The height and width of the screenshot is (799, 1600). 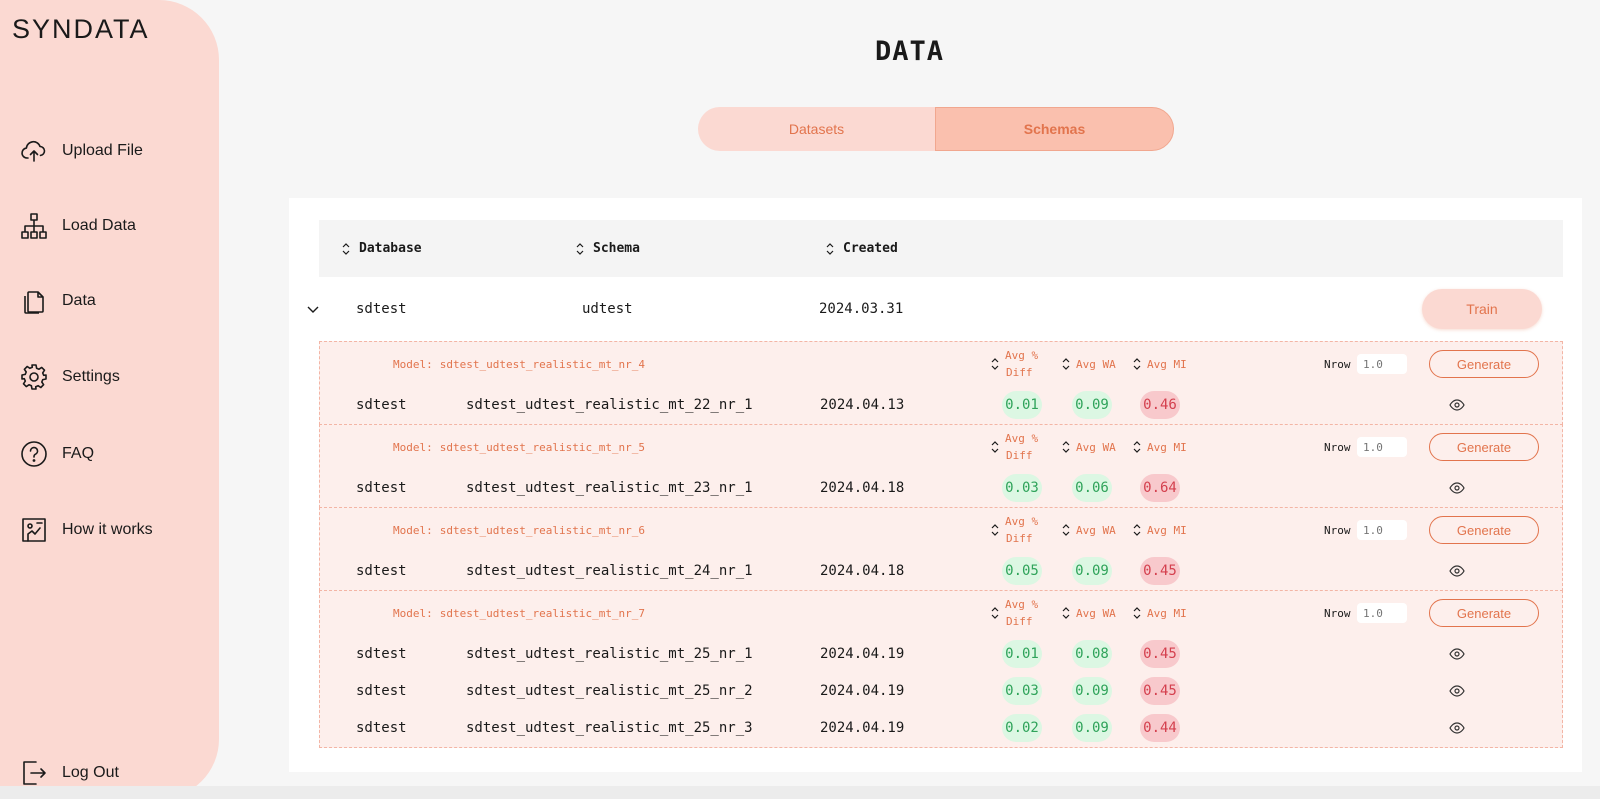 What do you see at coordinates (862, 653) in the screenshot?
I see `row-created: 2024.04.19` at bounding box center [862, 653].